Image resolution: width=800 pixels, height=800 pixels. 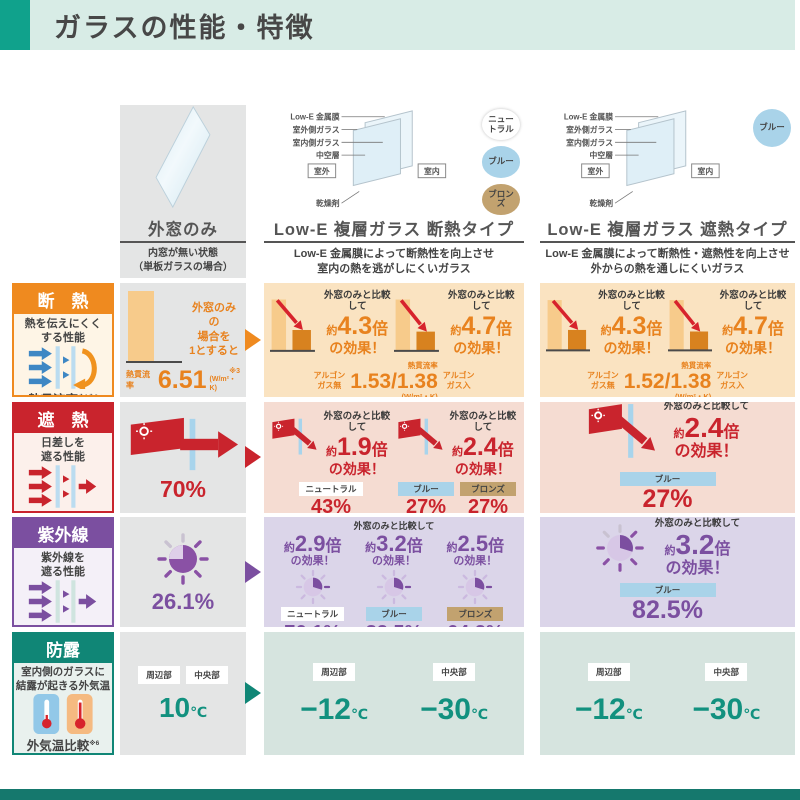 What do you see at coordinates (294, 436) in the screenshot?
I see `sun-deflect-icon` at bounding box center [294, 436].